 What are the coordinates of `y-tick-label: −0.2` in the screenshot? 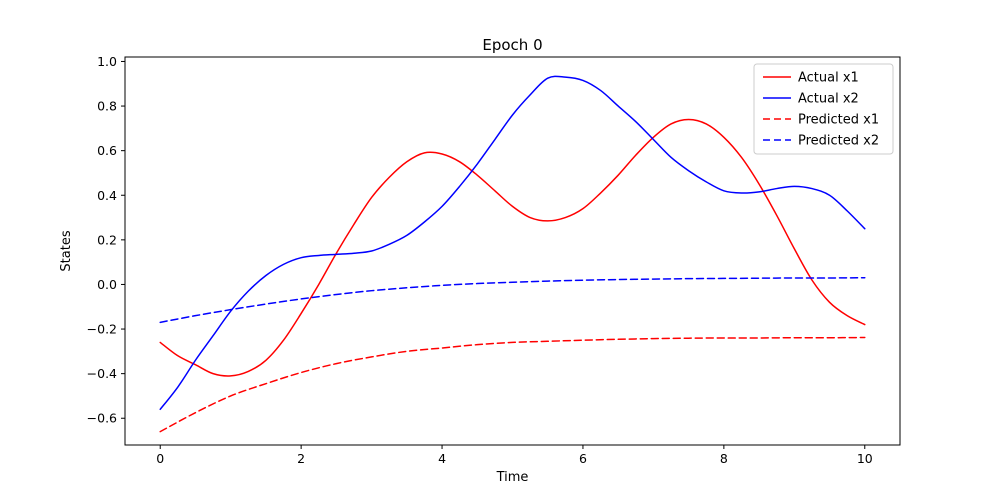 It's located at (102, 329).